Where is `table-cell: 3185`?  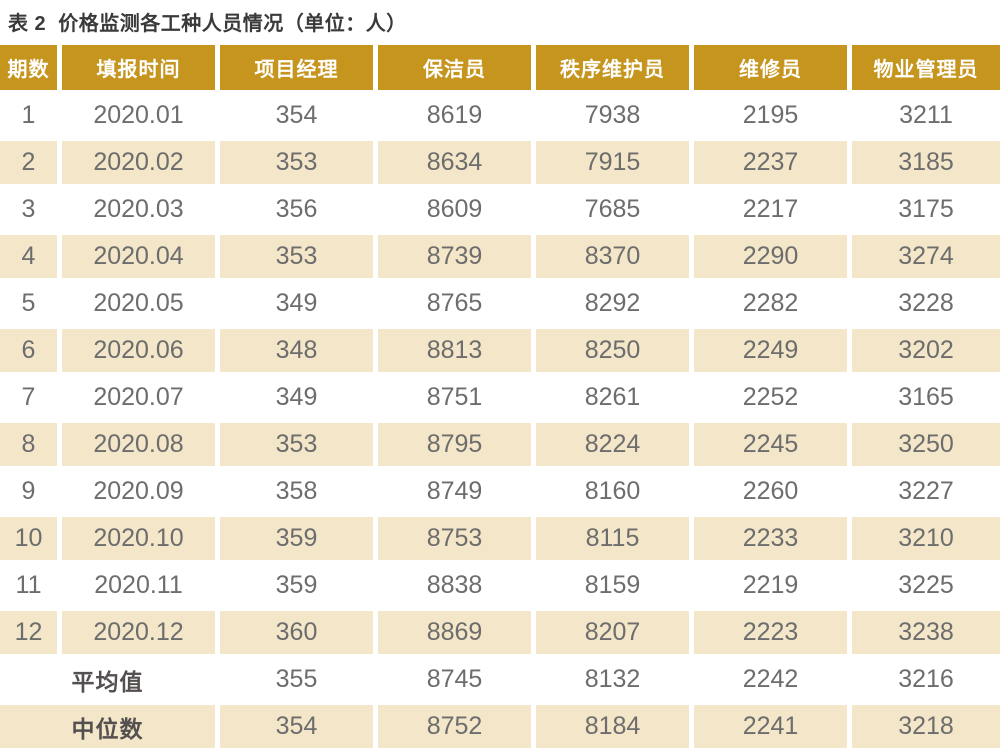
table-cell: 3185 is located at coordinates (926, 162).